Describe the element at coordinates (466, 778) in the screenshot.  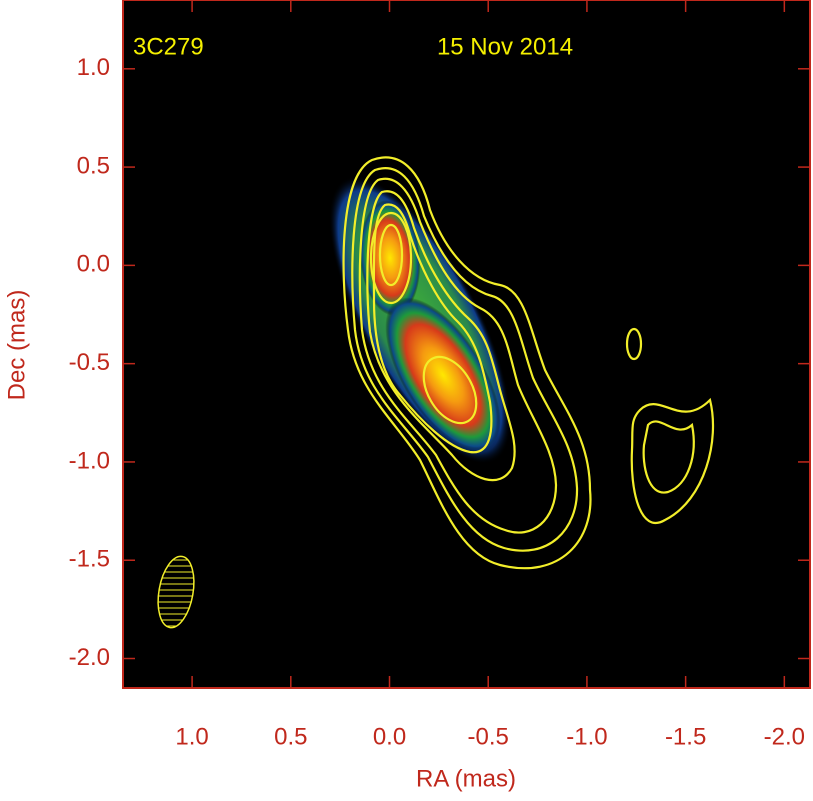
I see `x-axis-label: RA (mas)` at that location.